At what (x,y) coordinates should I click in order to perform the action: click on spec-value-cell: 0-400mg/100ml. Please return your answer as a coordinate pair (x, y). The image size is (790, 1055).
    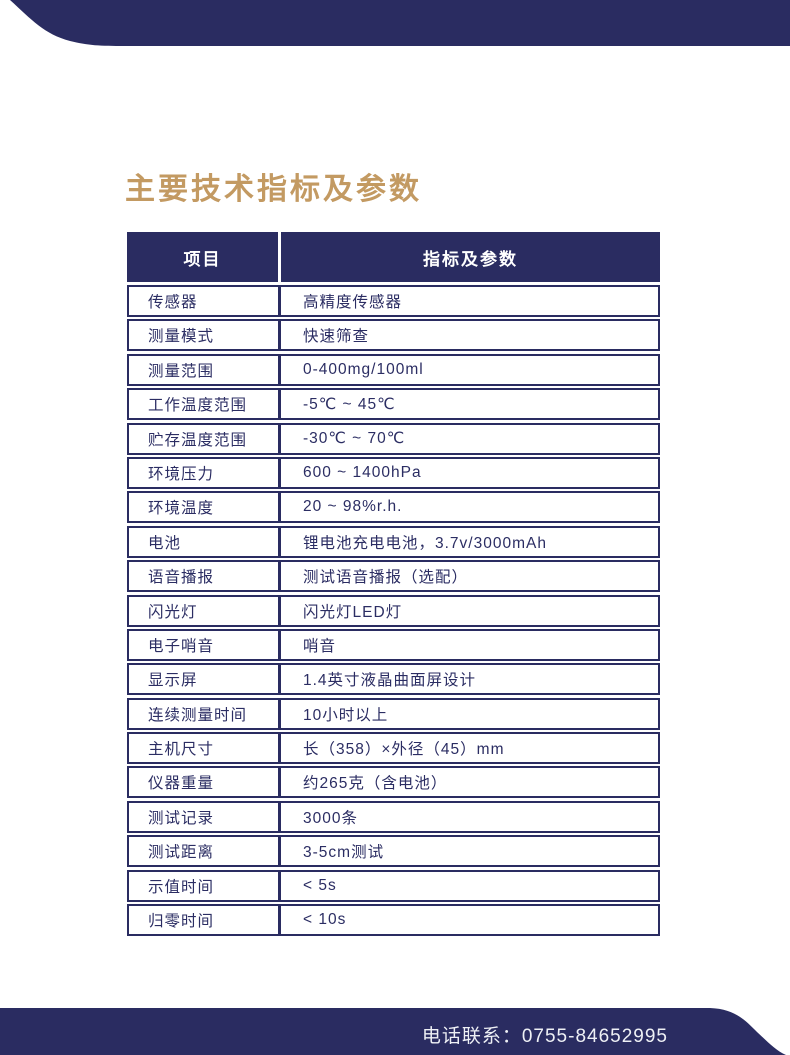
    Looking at the image, I should click on (363, 369).